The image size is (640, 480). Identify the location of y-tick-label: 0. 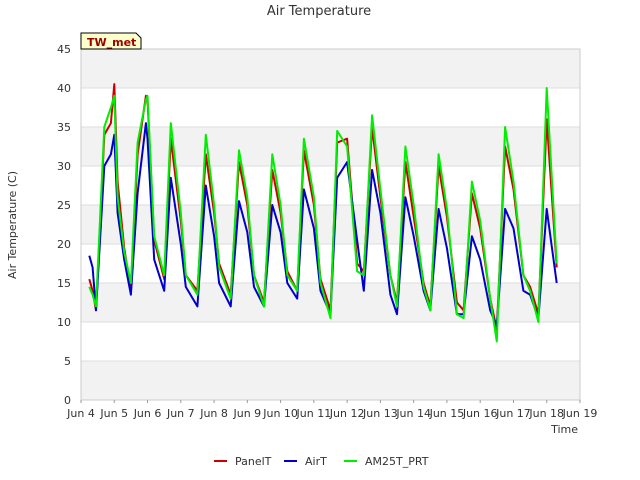
(67, 400).